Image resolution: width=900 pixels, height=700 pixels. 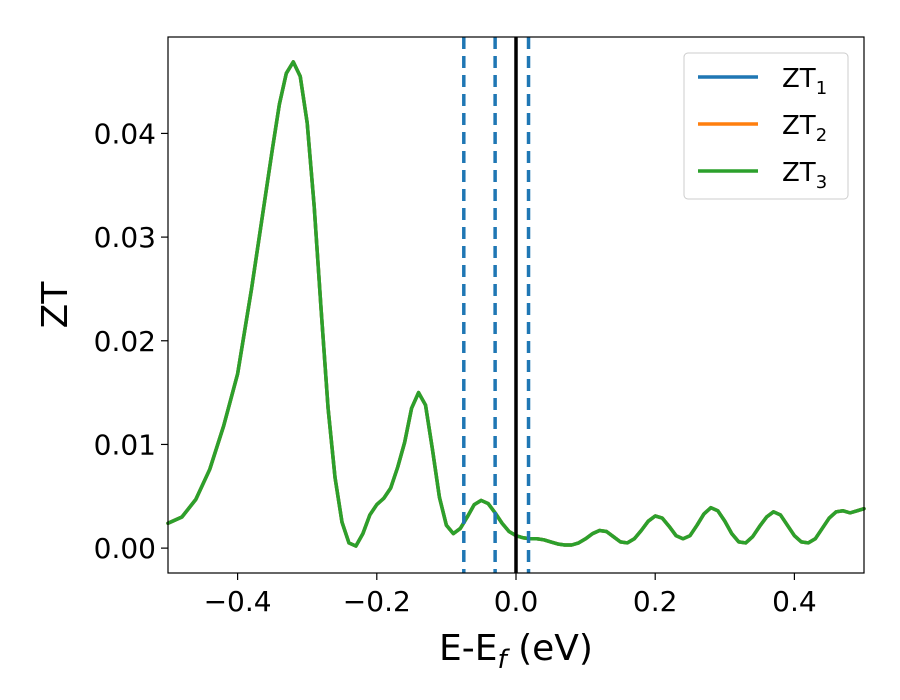 I want to click on x-axis-title-unit: (eV), so click(x=550, y=648).